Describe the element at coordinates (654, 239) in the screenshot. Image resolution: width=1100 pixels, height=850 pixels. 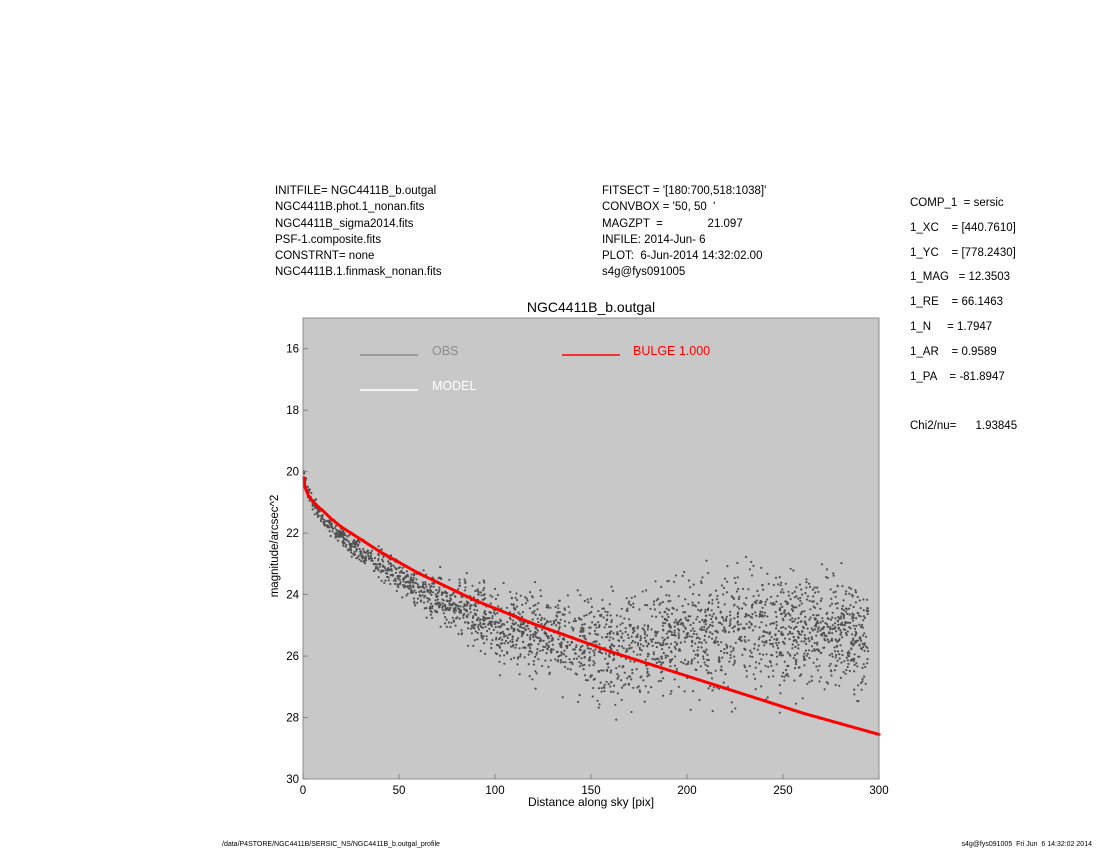
I see `header-middle-line: INFILE: 2014-Jun- 6` at that location.